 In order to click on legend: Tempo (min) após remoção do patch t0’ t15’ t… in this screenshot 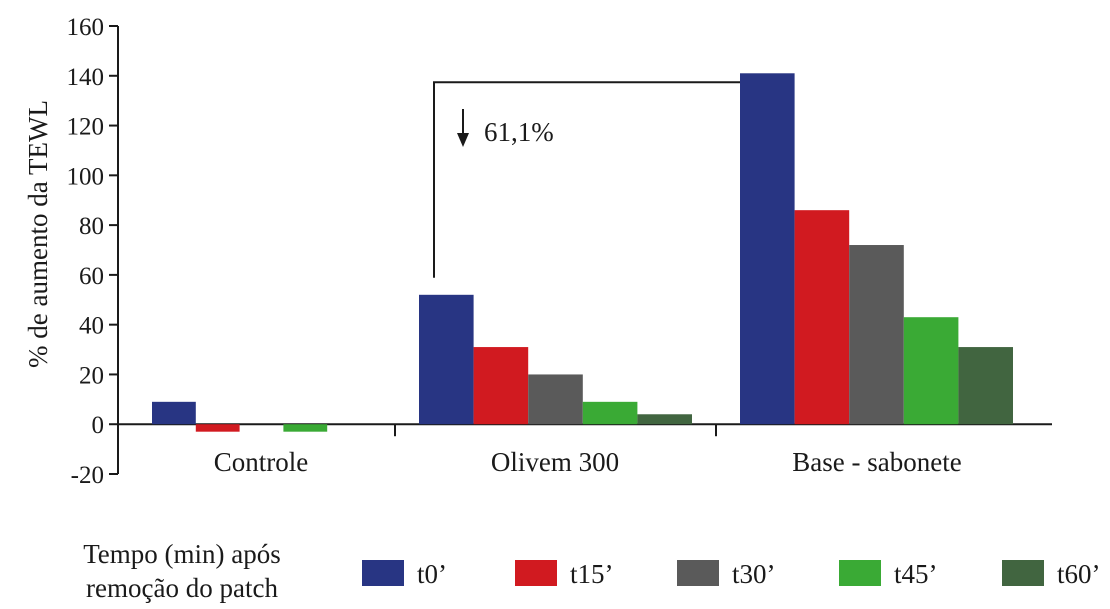, I will do `click(591, 571)`.